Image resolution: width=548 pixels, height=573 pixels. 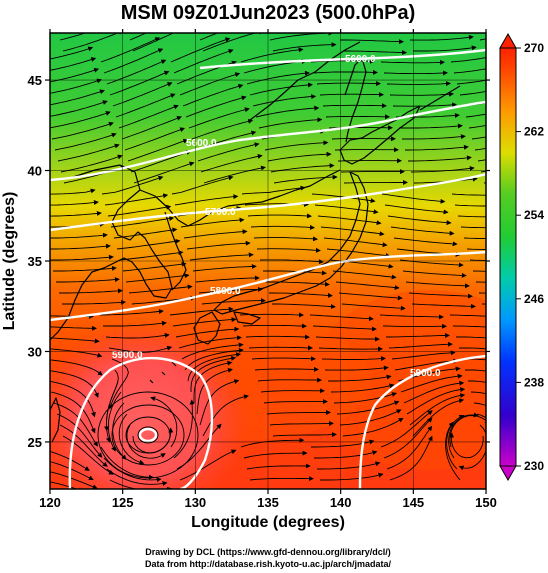 What do you see at coordinates (127, 355) in the screenshot?
I see `contour-label-5900b: 5900.0` at bounding box center [127, 355].